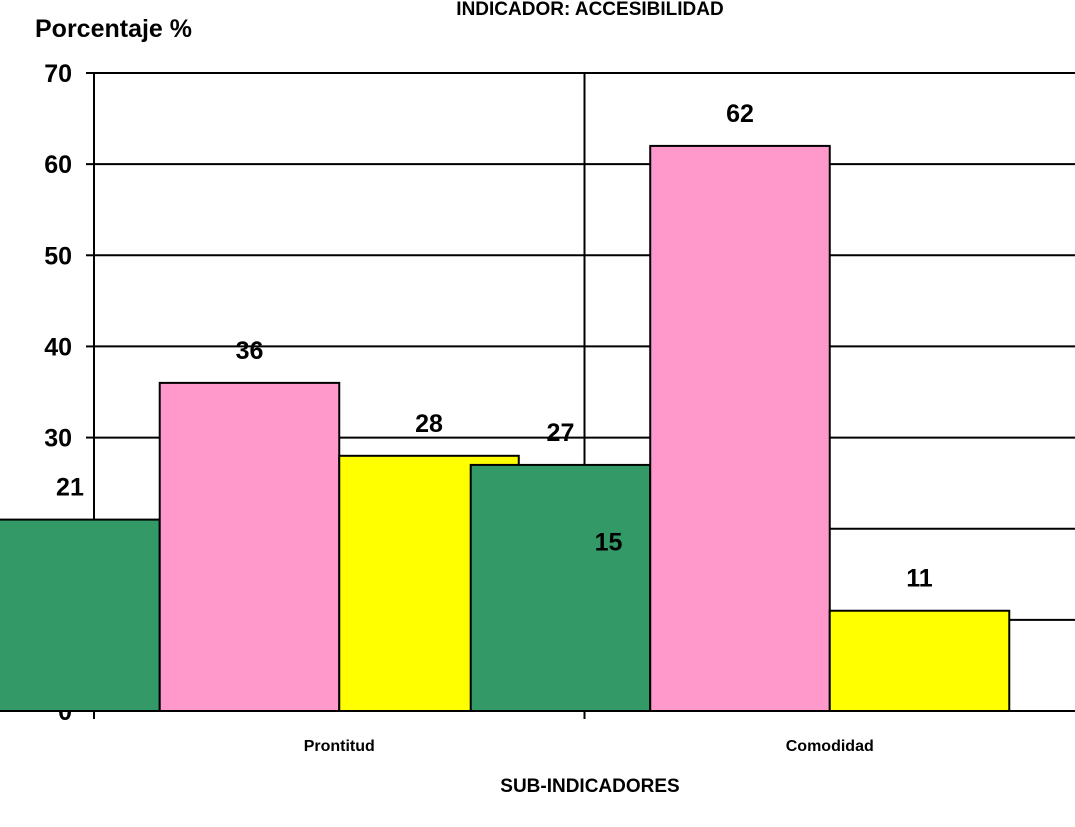 The image size is (1075, 827). I want to click on data-label: 27, so click(561, 433).